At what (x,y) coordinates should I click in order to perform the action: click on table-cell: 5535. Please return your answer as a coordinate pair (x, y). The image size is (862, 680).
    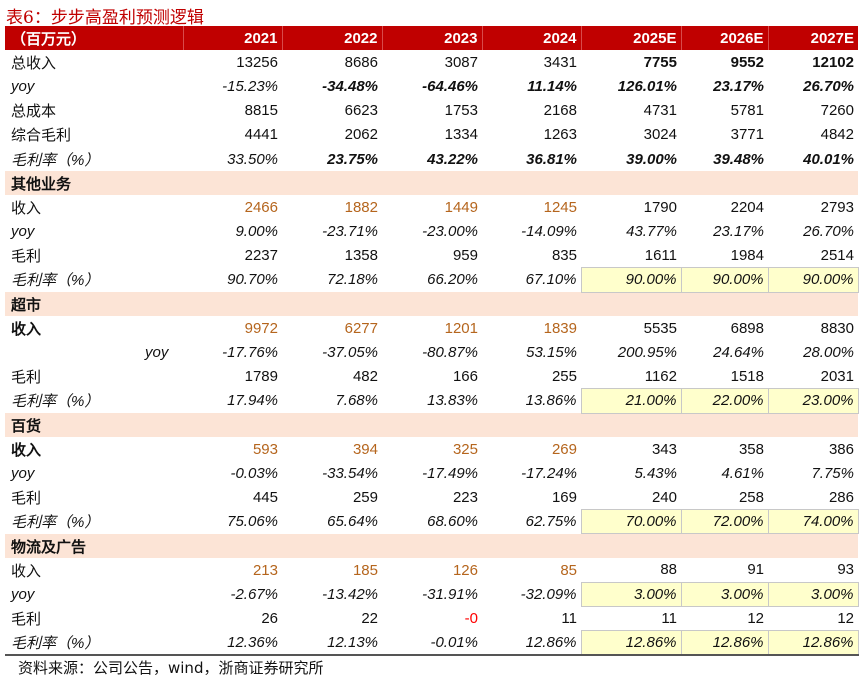
    Looking at the image, I should click on (660, 328).